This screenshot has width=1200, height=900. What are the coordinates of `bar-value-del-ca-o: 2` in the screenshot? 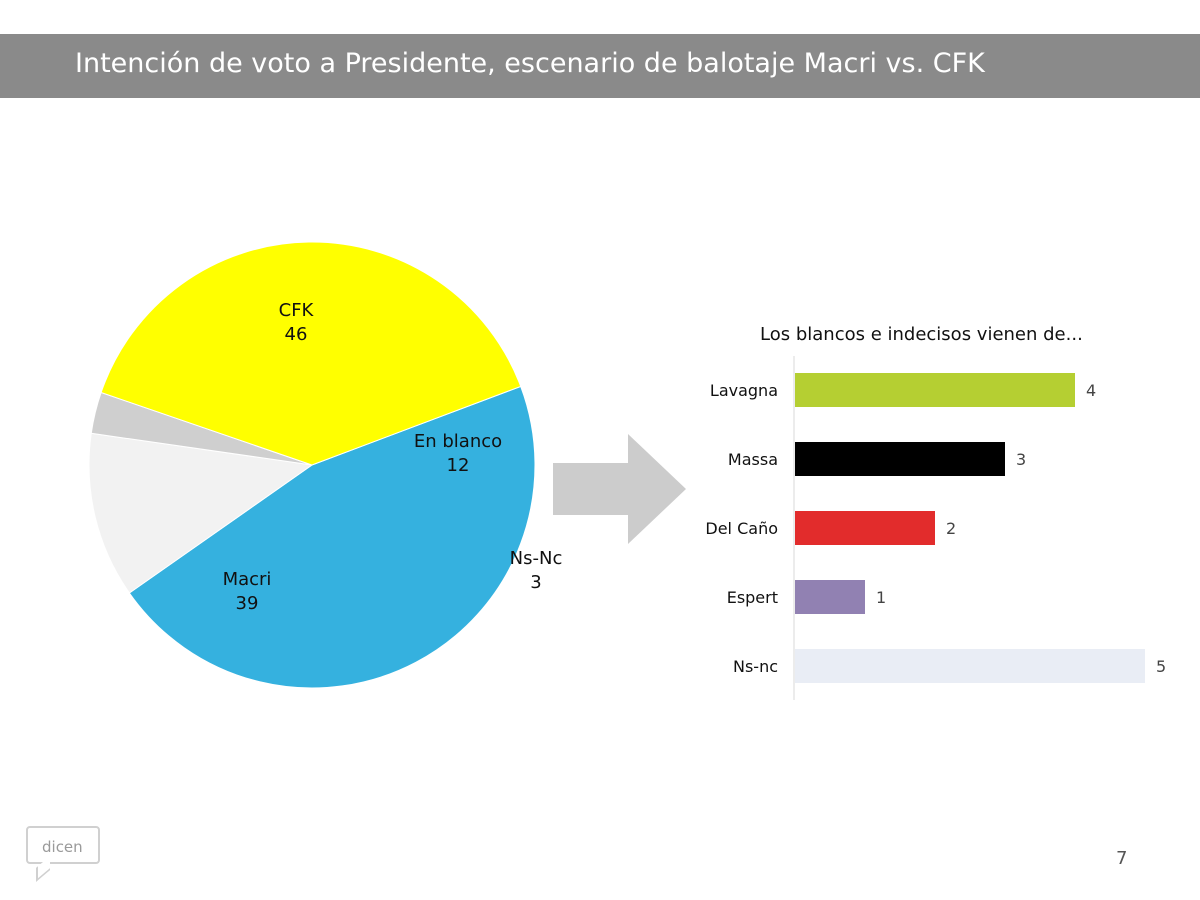 It's located at (951, 528).